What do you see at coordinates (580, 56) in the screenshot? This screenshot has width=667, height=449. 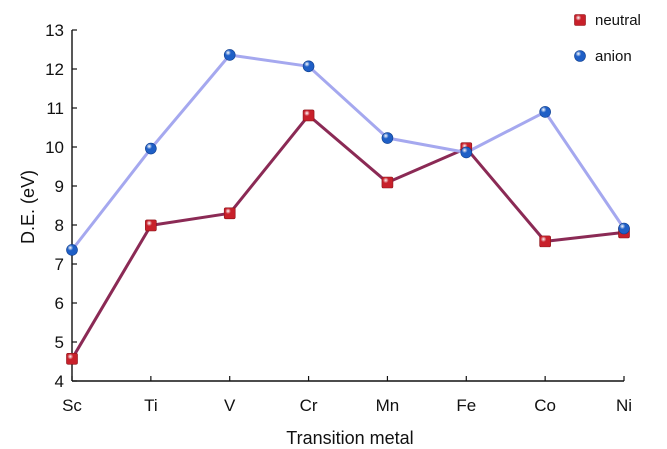 I see `legend-marker-anion` at bounding box center [580, 56].